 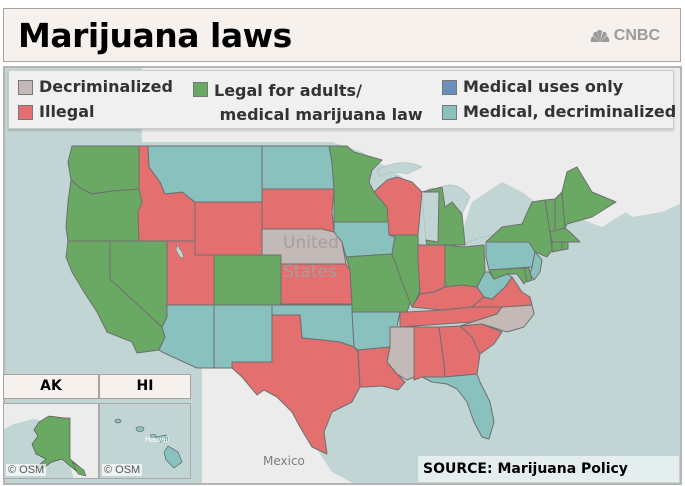 I want to click on state-mi, so click(x=443, y=216).